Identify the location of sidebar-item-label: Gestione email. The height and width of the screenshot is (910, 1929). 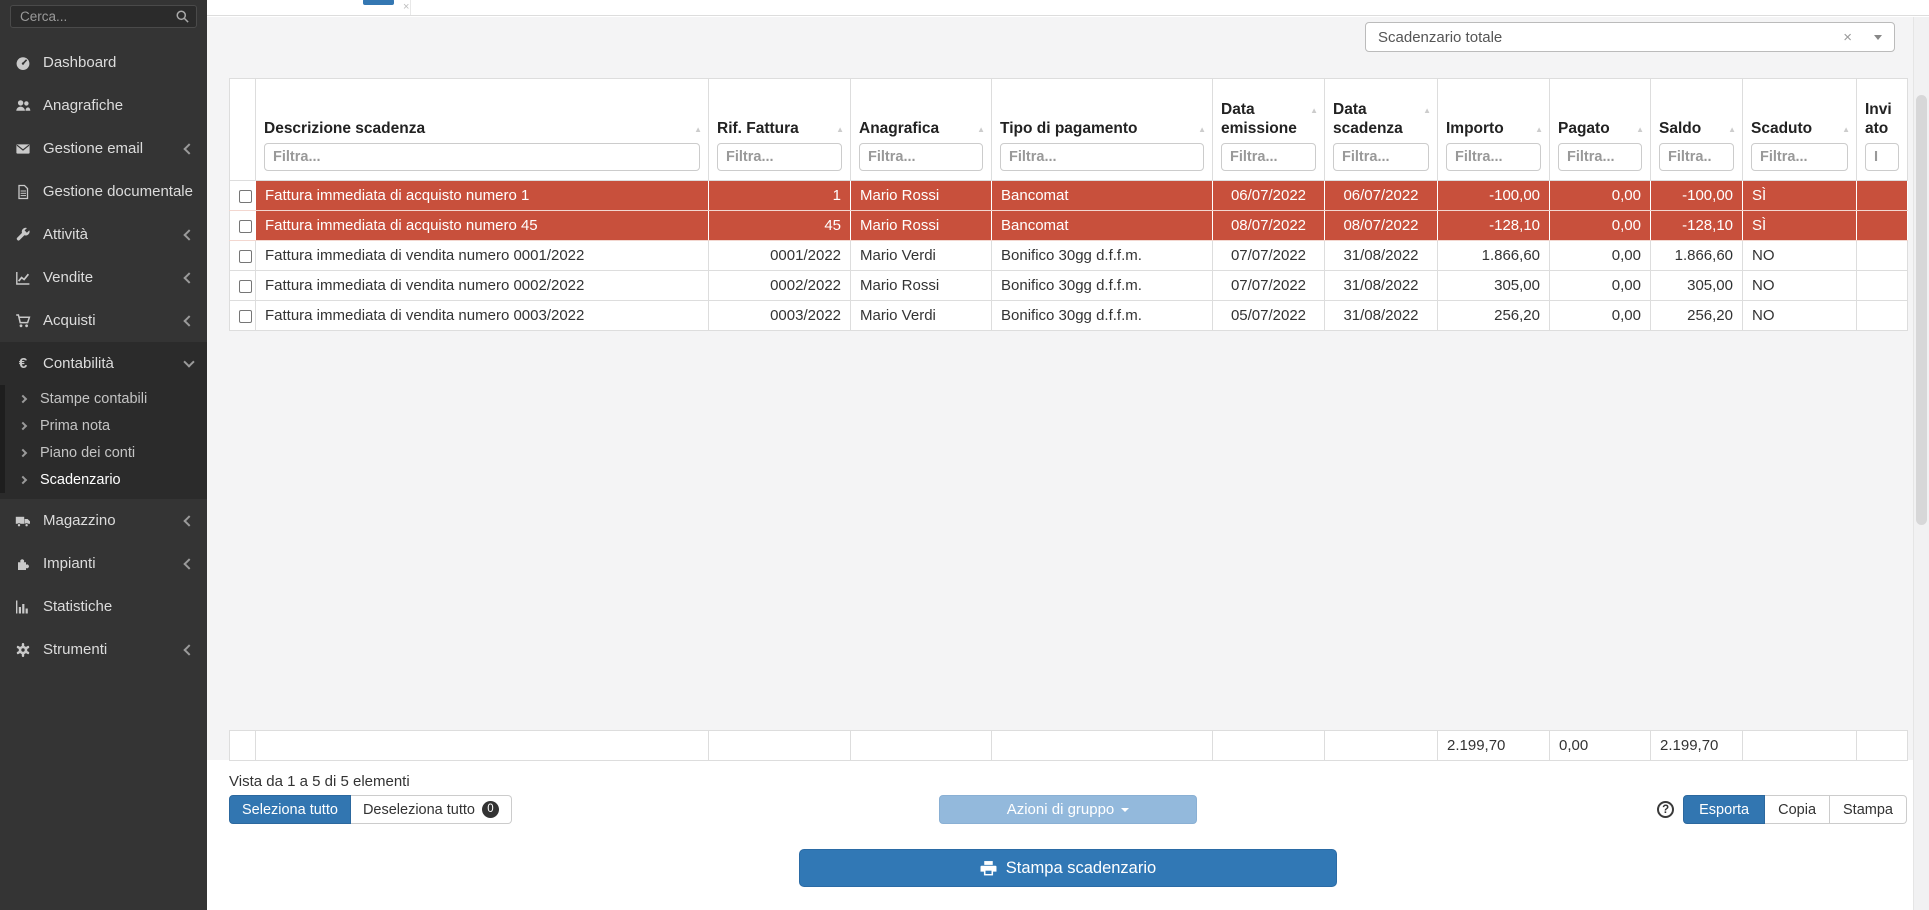
(93, 148).